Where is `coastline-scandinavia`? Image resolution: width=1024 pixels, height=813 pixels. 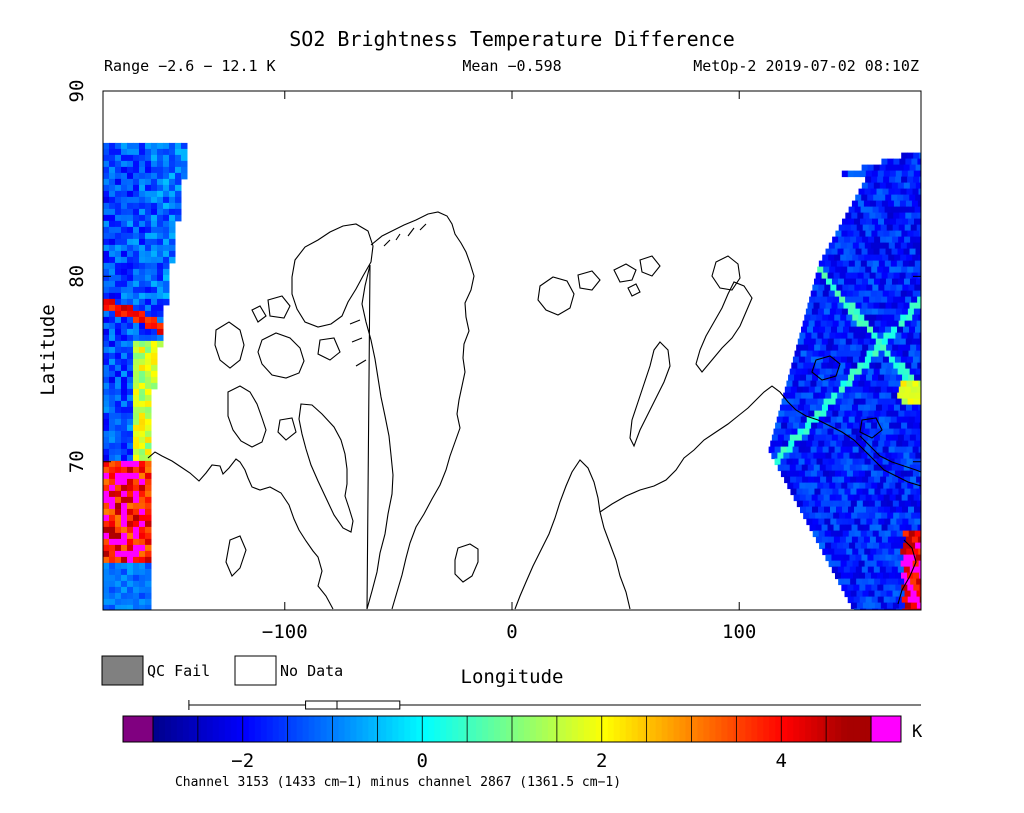 coastline-scandinavia is located at coordinates (572, 534).